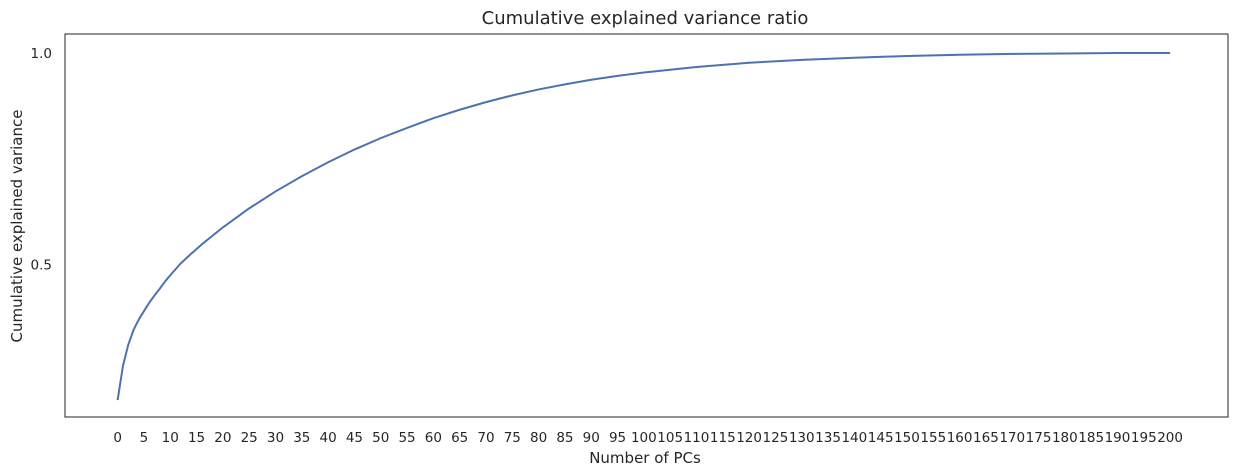 The width and height of the screenshot is (1237, 476). Describe the element at coordinates (1039, 438) in the screenshot. I see `x-tick-label: 175` at that location.